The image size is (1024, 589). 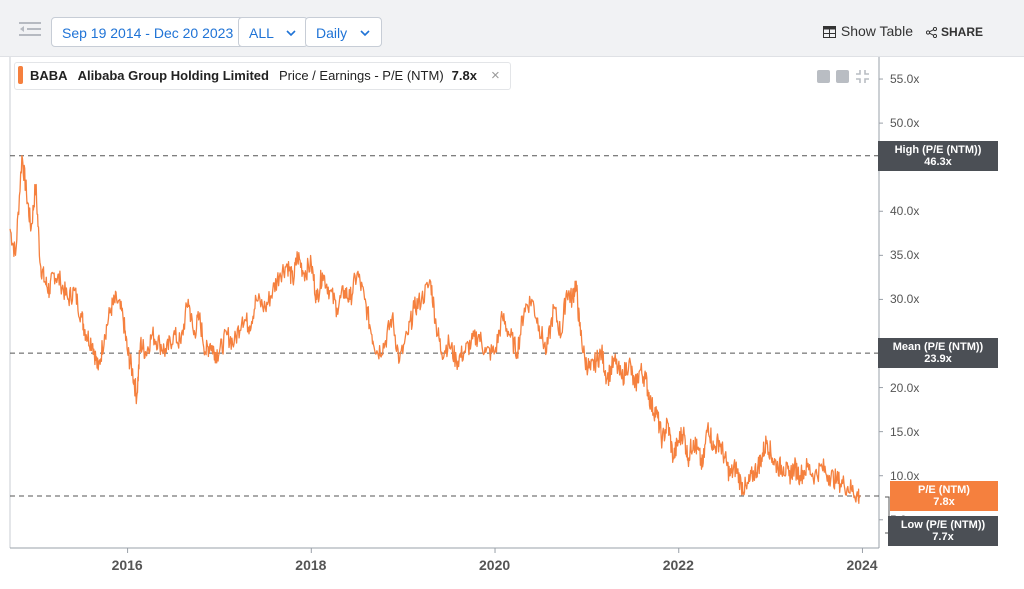 I want to click on x-tick-label: 2022, so click(x=678, y=565).